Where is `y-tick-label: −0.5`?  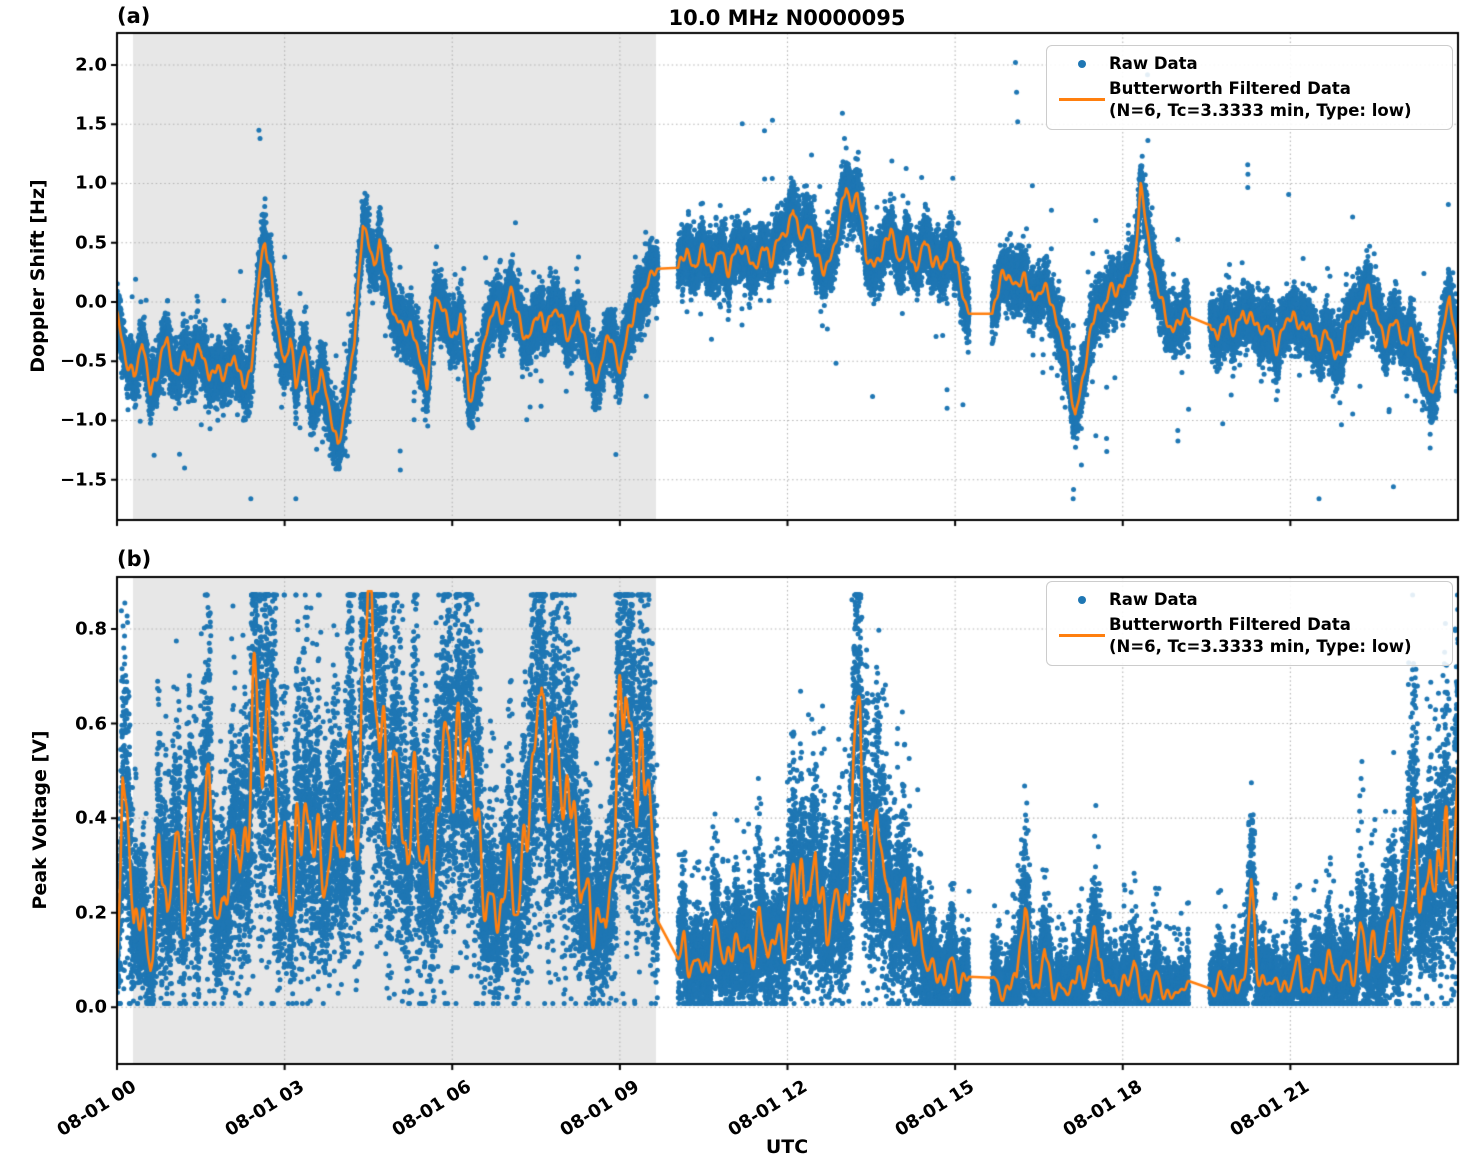
y-tick-label: −0.5 is located at coordinates (83, 361).